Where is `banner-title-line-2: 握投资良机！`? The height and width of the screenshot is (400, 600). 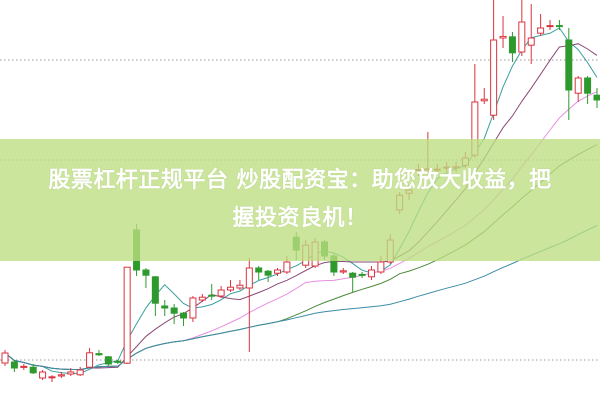 banner-title-line-2: 握投资良机！ is located at coordinates (300, 218).